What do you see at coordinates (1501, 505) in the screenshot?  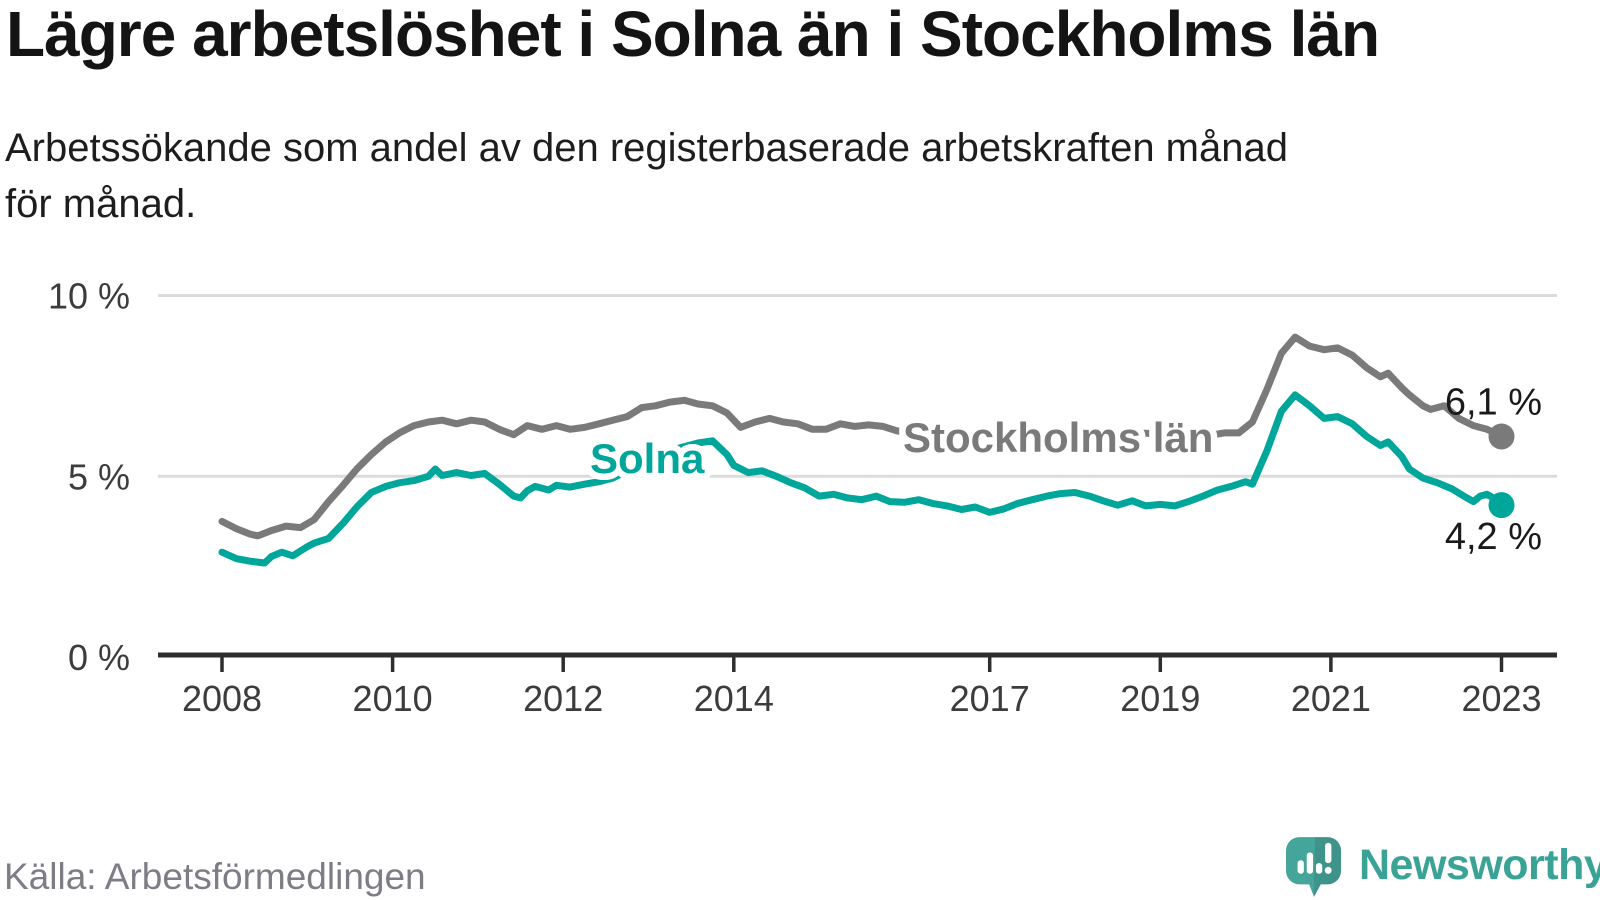 I see `series-end-dot-solna` at bounding box center [1501, 505].